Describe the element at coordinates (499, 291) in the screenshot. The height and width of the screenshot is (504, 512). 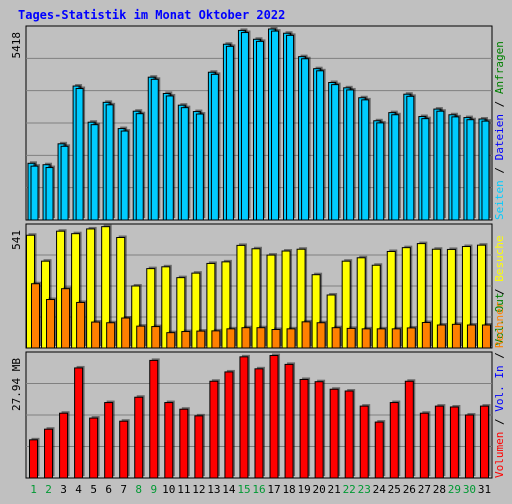
I see `visits-legend: Rechner / Besuche` at that location.